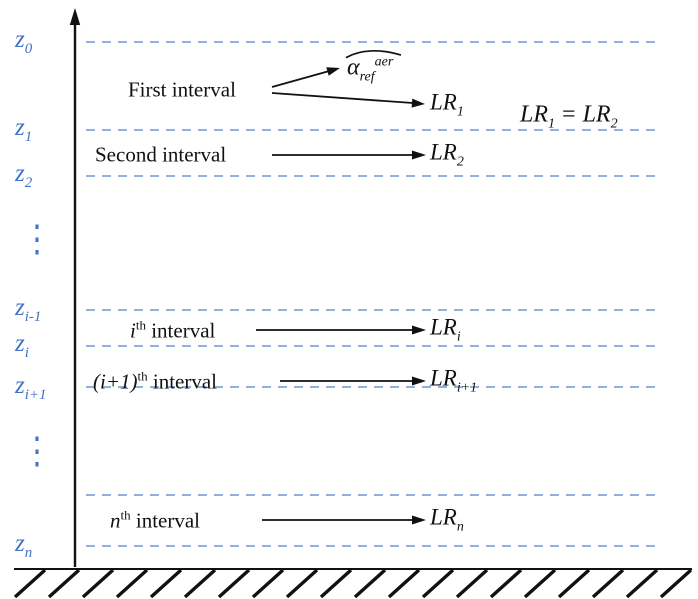 The height and width of the screenshot is (599, 698). What do you see at coordinates (305, 77) in the screenshot?
I see `arrow-first-to-alpha` at bounding box center [305, 77].